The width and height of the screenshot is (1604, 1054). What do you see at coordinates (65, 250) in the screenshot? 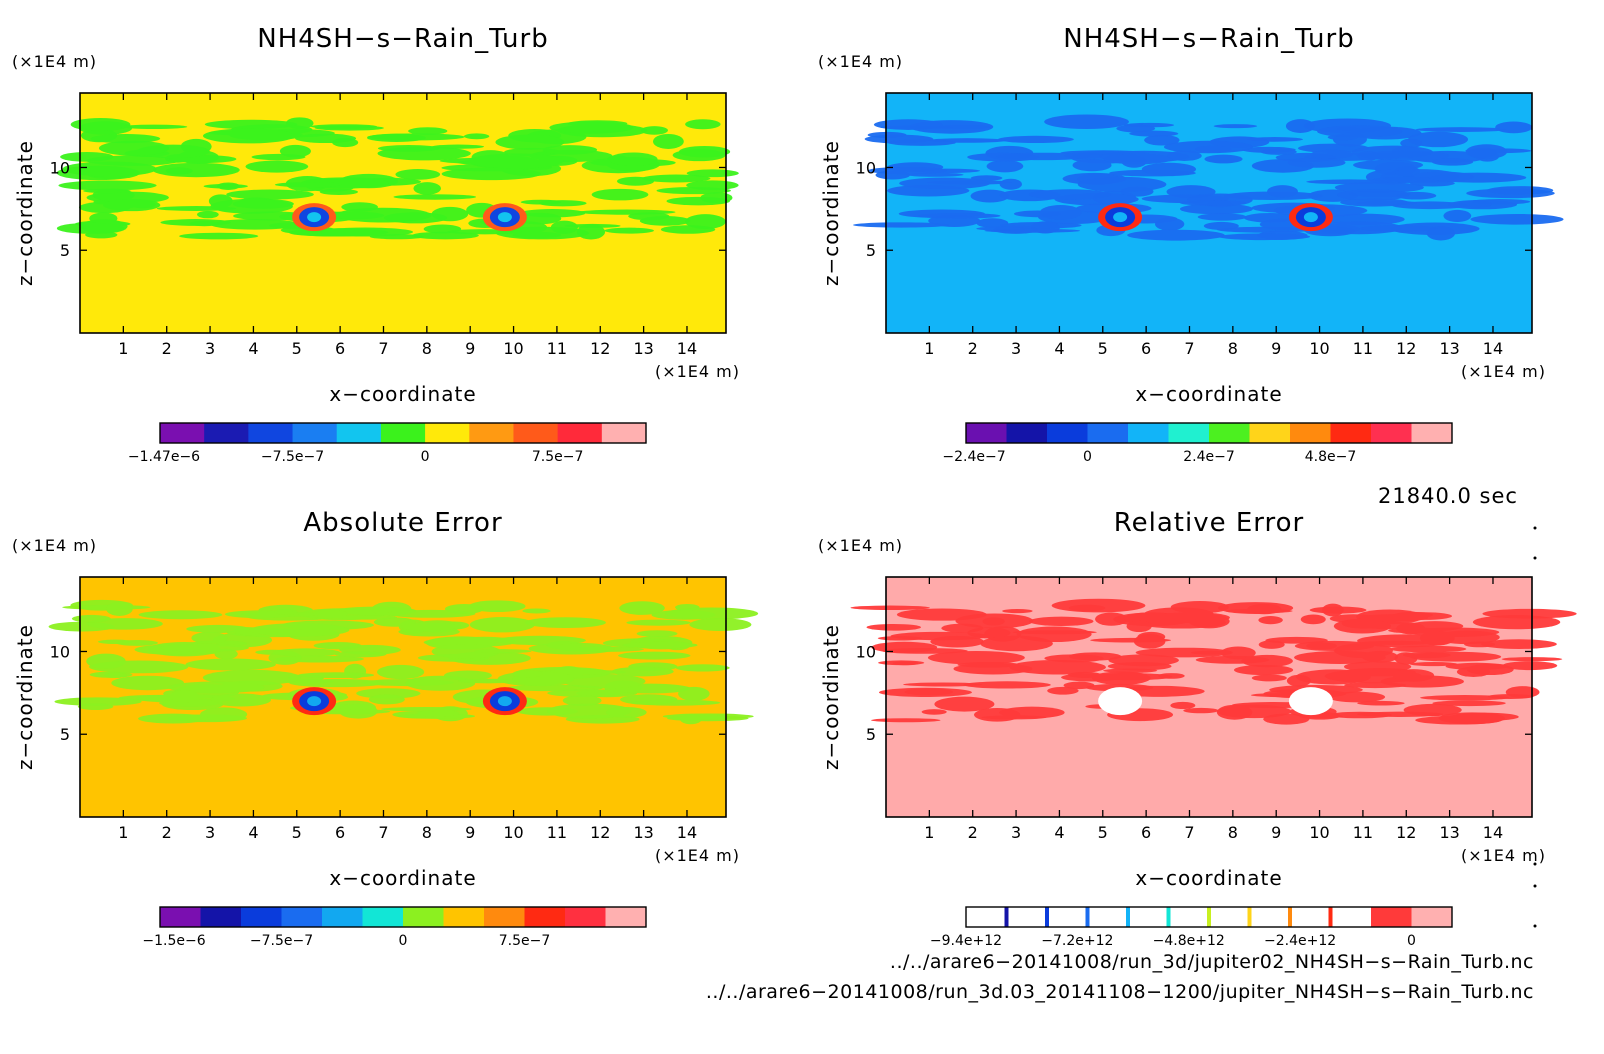
I see `y-tick-label: 5` at bounding box center [65, 250].